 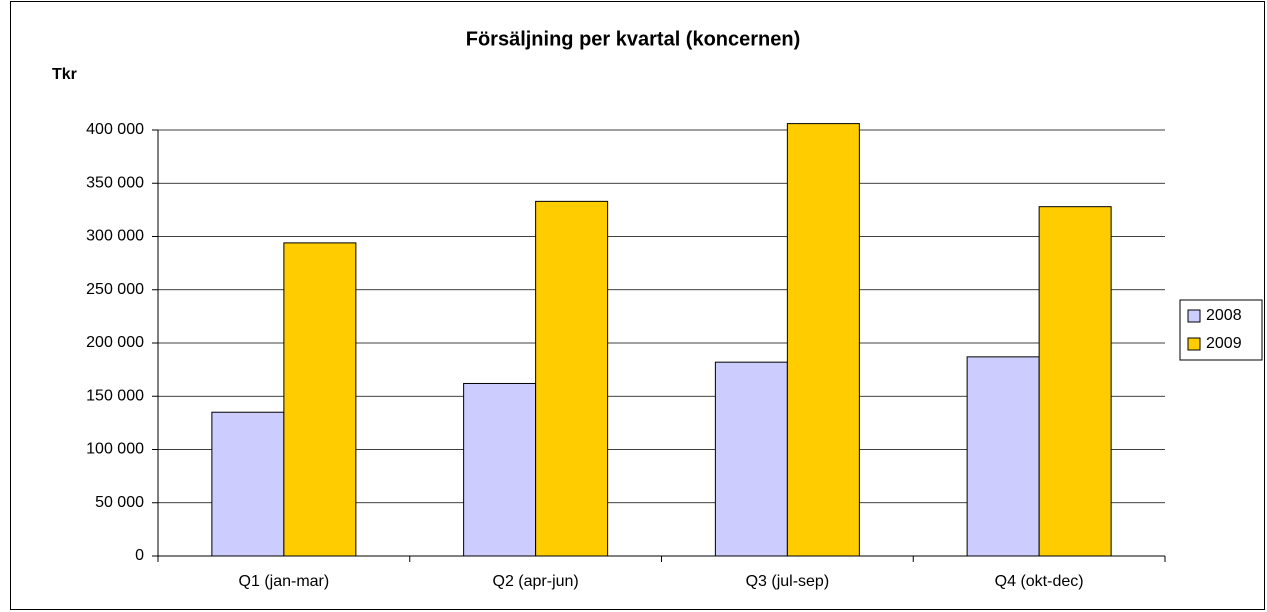 I want to click on y-tick-label: 350 000, so click(x=115, y=182).